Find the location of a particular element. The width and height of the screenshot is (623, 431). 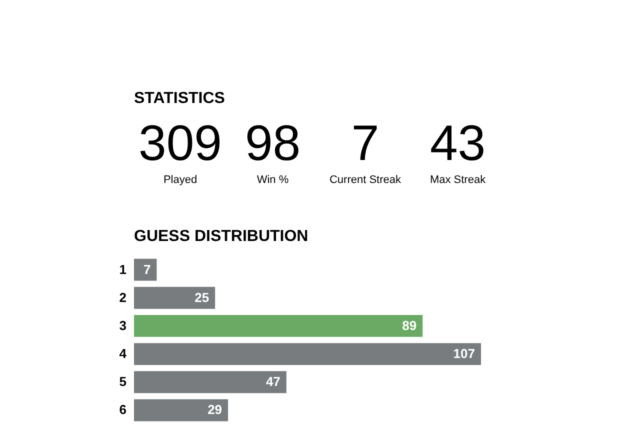

y-tick-label: 6 is located at coordinates (122, 410).